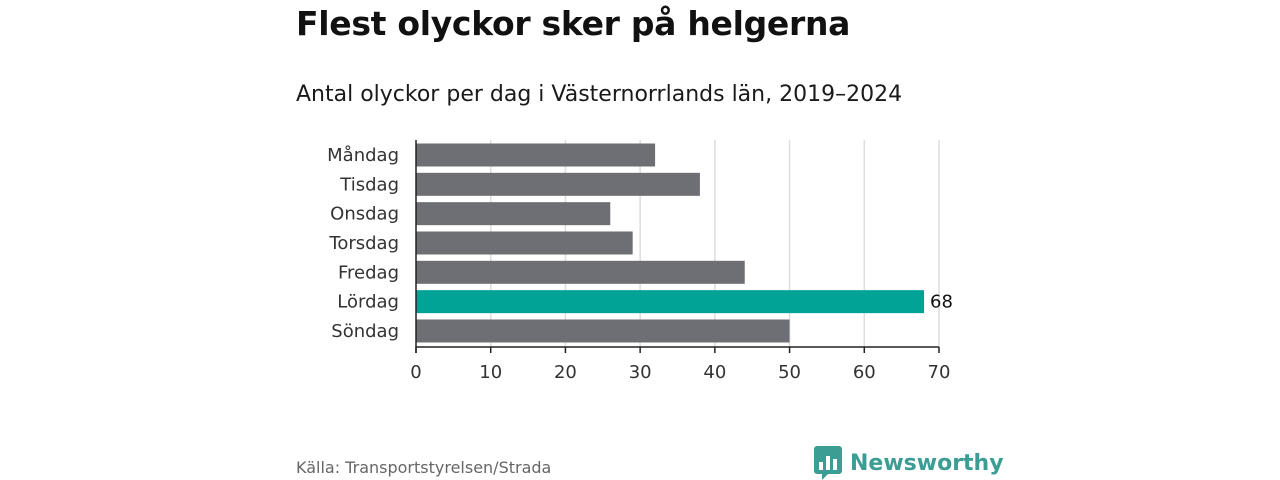  What do you see at coordinates (828, 463) in the screenshot?
I see `bar-chart-speech-bubble-icon` at bounding box center [828, 463].